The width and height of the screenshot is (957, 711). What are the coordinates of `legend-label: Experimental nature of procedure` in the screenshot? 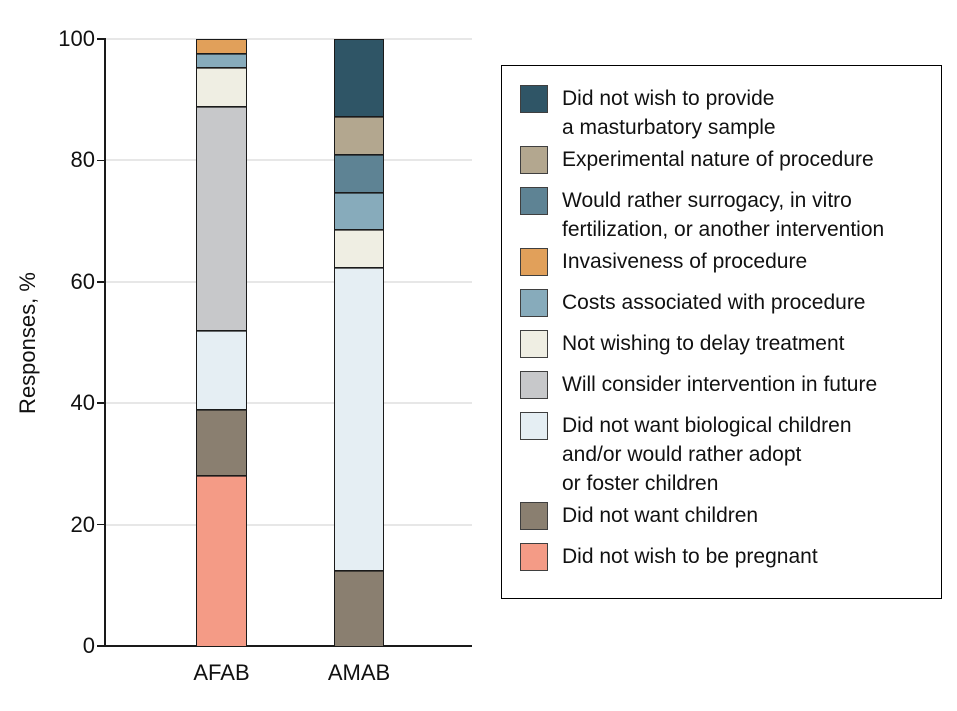 It's located at (718, 159).